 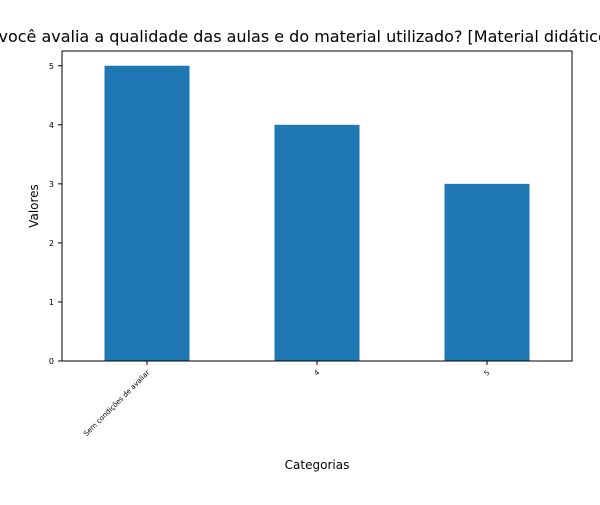 I want to click on x-tick-label: Sem condições de avaliar, so click(x=116, y=403).